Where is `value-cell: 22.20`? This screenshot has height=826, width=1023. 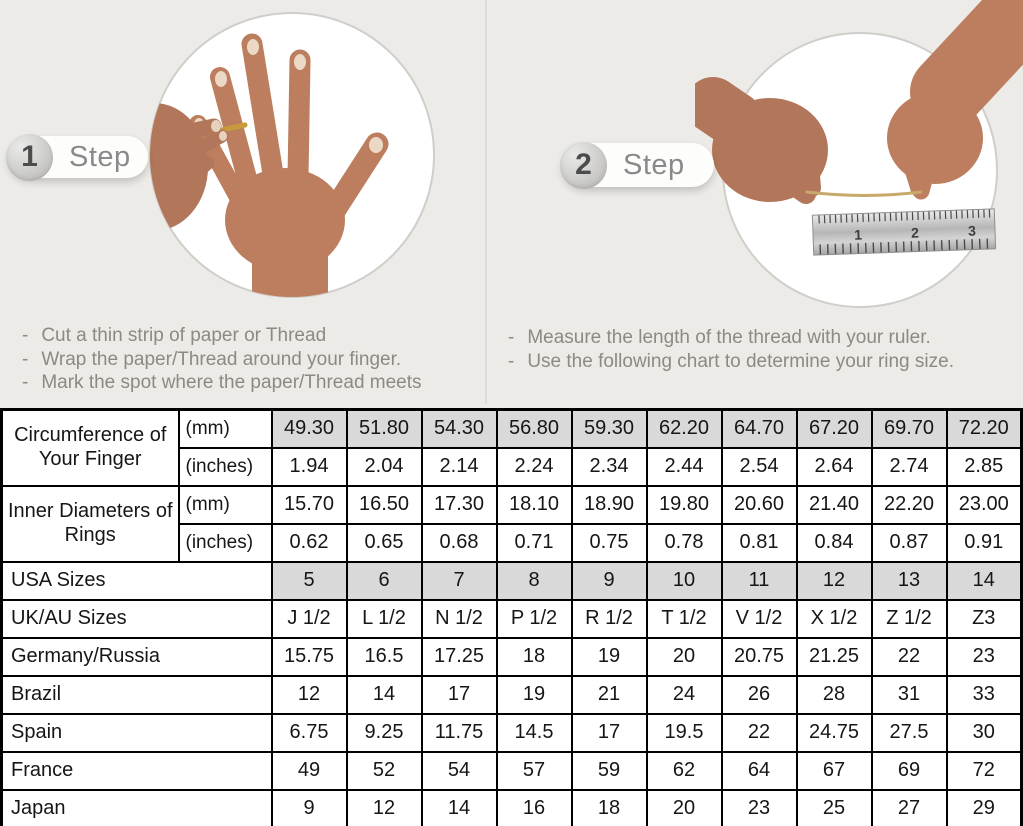 value-cell: 22.20 is located at coordinates (909, 504).